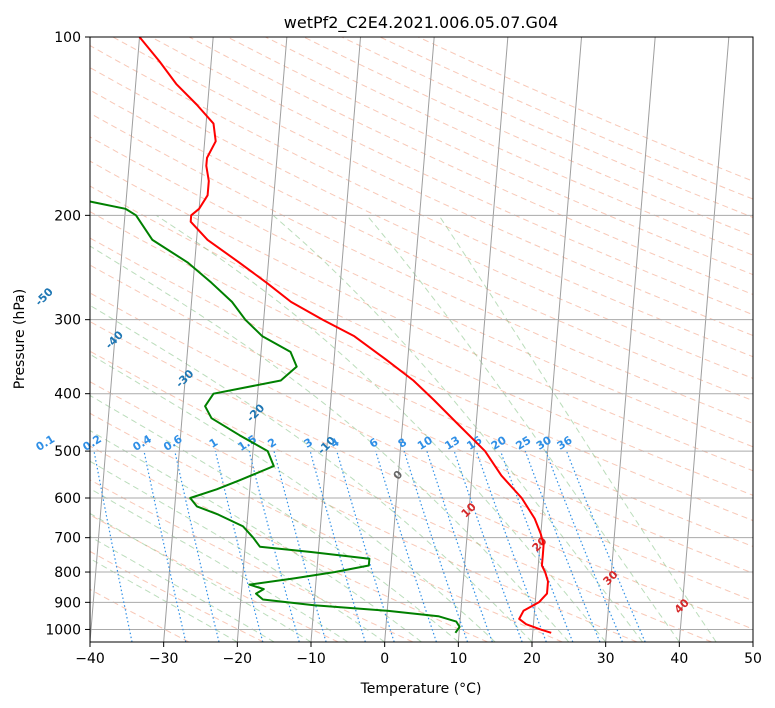  I want to click on mixing-ratio-label: 1, so click(213, 443).